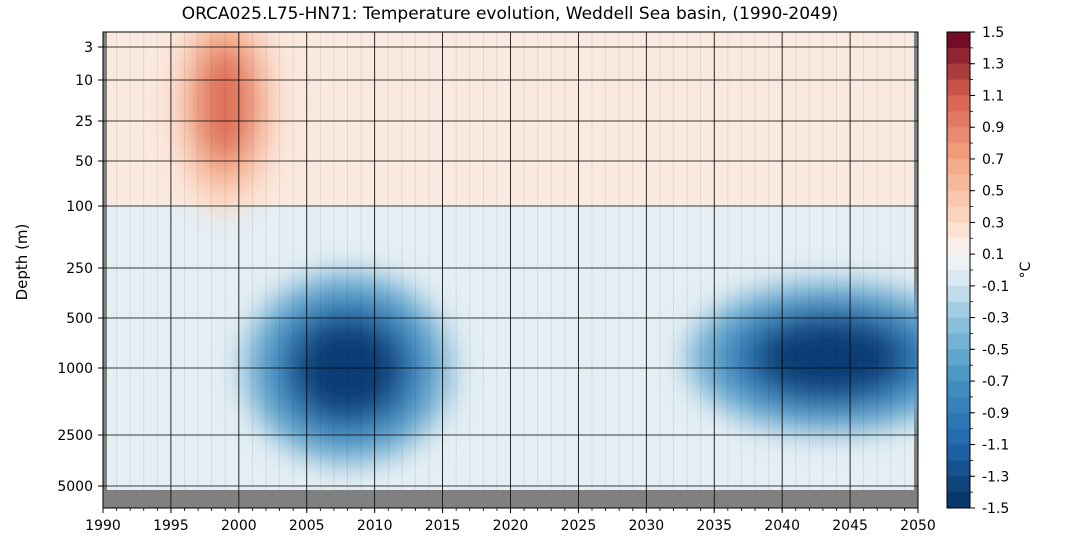 The width and height of the screenshot is (1080, 540). I want to click on x-tick-label: 2015, so click(443, 526).